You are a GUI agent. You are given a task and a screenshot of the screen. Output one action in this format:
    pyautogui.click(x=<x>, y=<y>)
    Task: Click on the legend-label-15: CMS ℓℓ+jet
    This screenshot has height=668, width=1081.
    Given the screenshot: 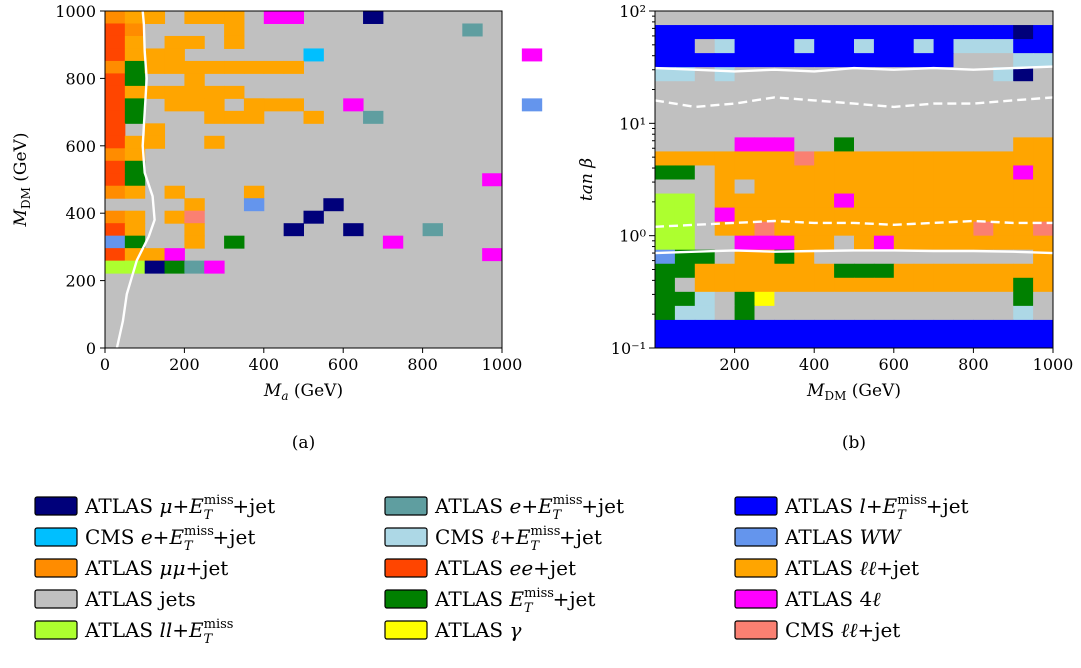 What is the action you would take?
    pyautogui.click(x=842, y=630)
    